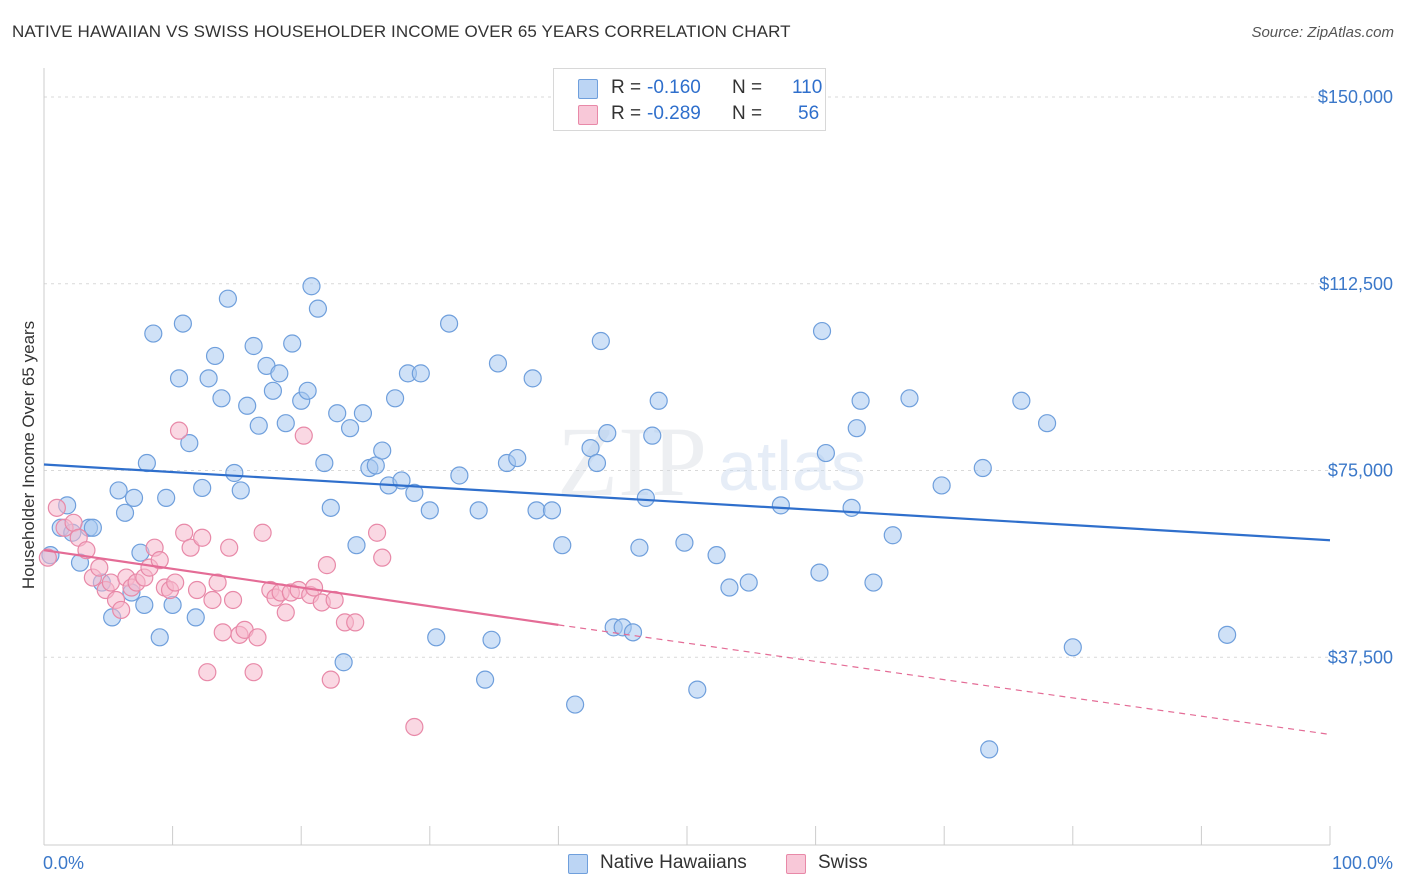  Describe the element at coordinates (944, 680) in the screenshot. I see `swiss-trend-extension` at that location.